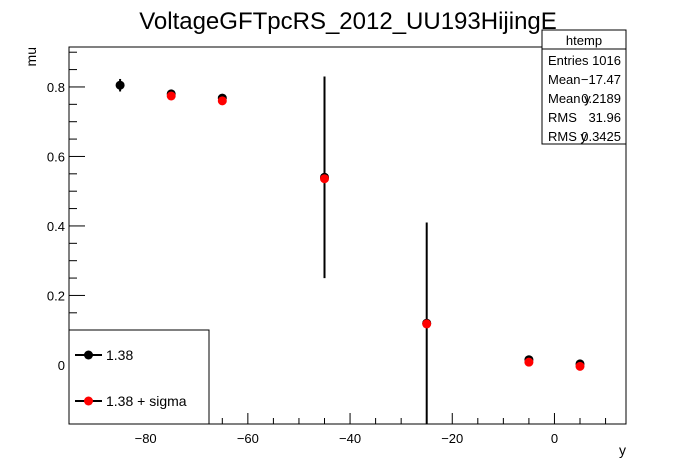  I want to click on legend-item: 1.38 + sigma, so click(131, 401).